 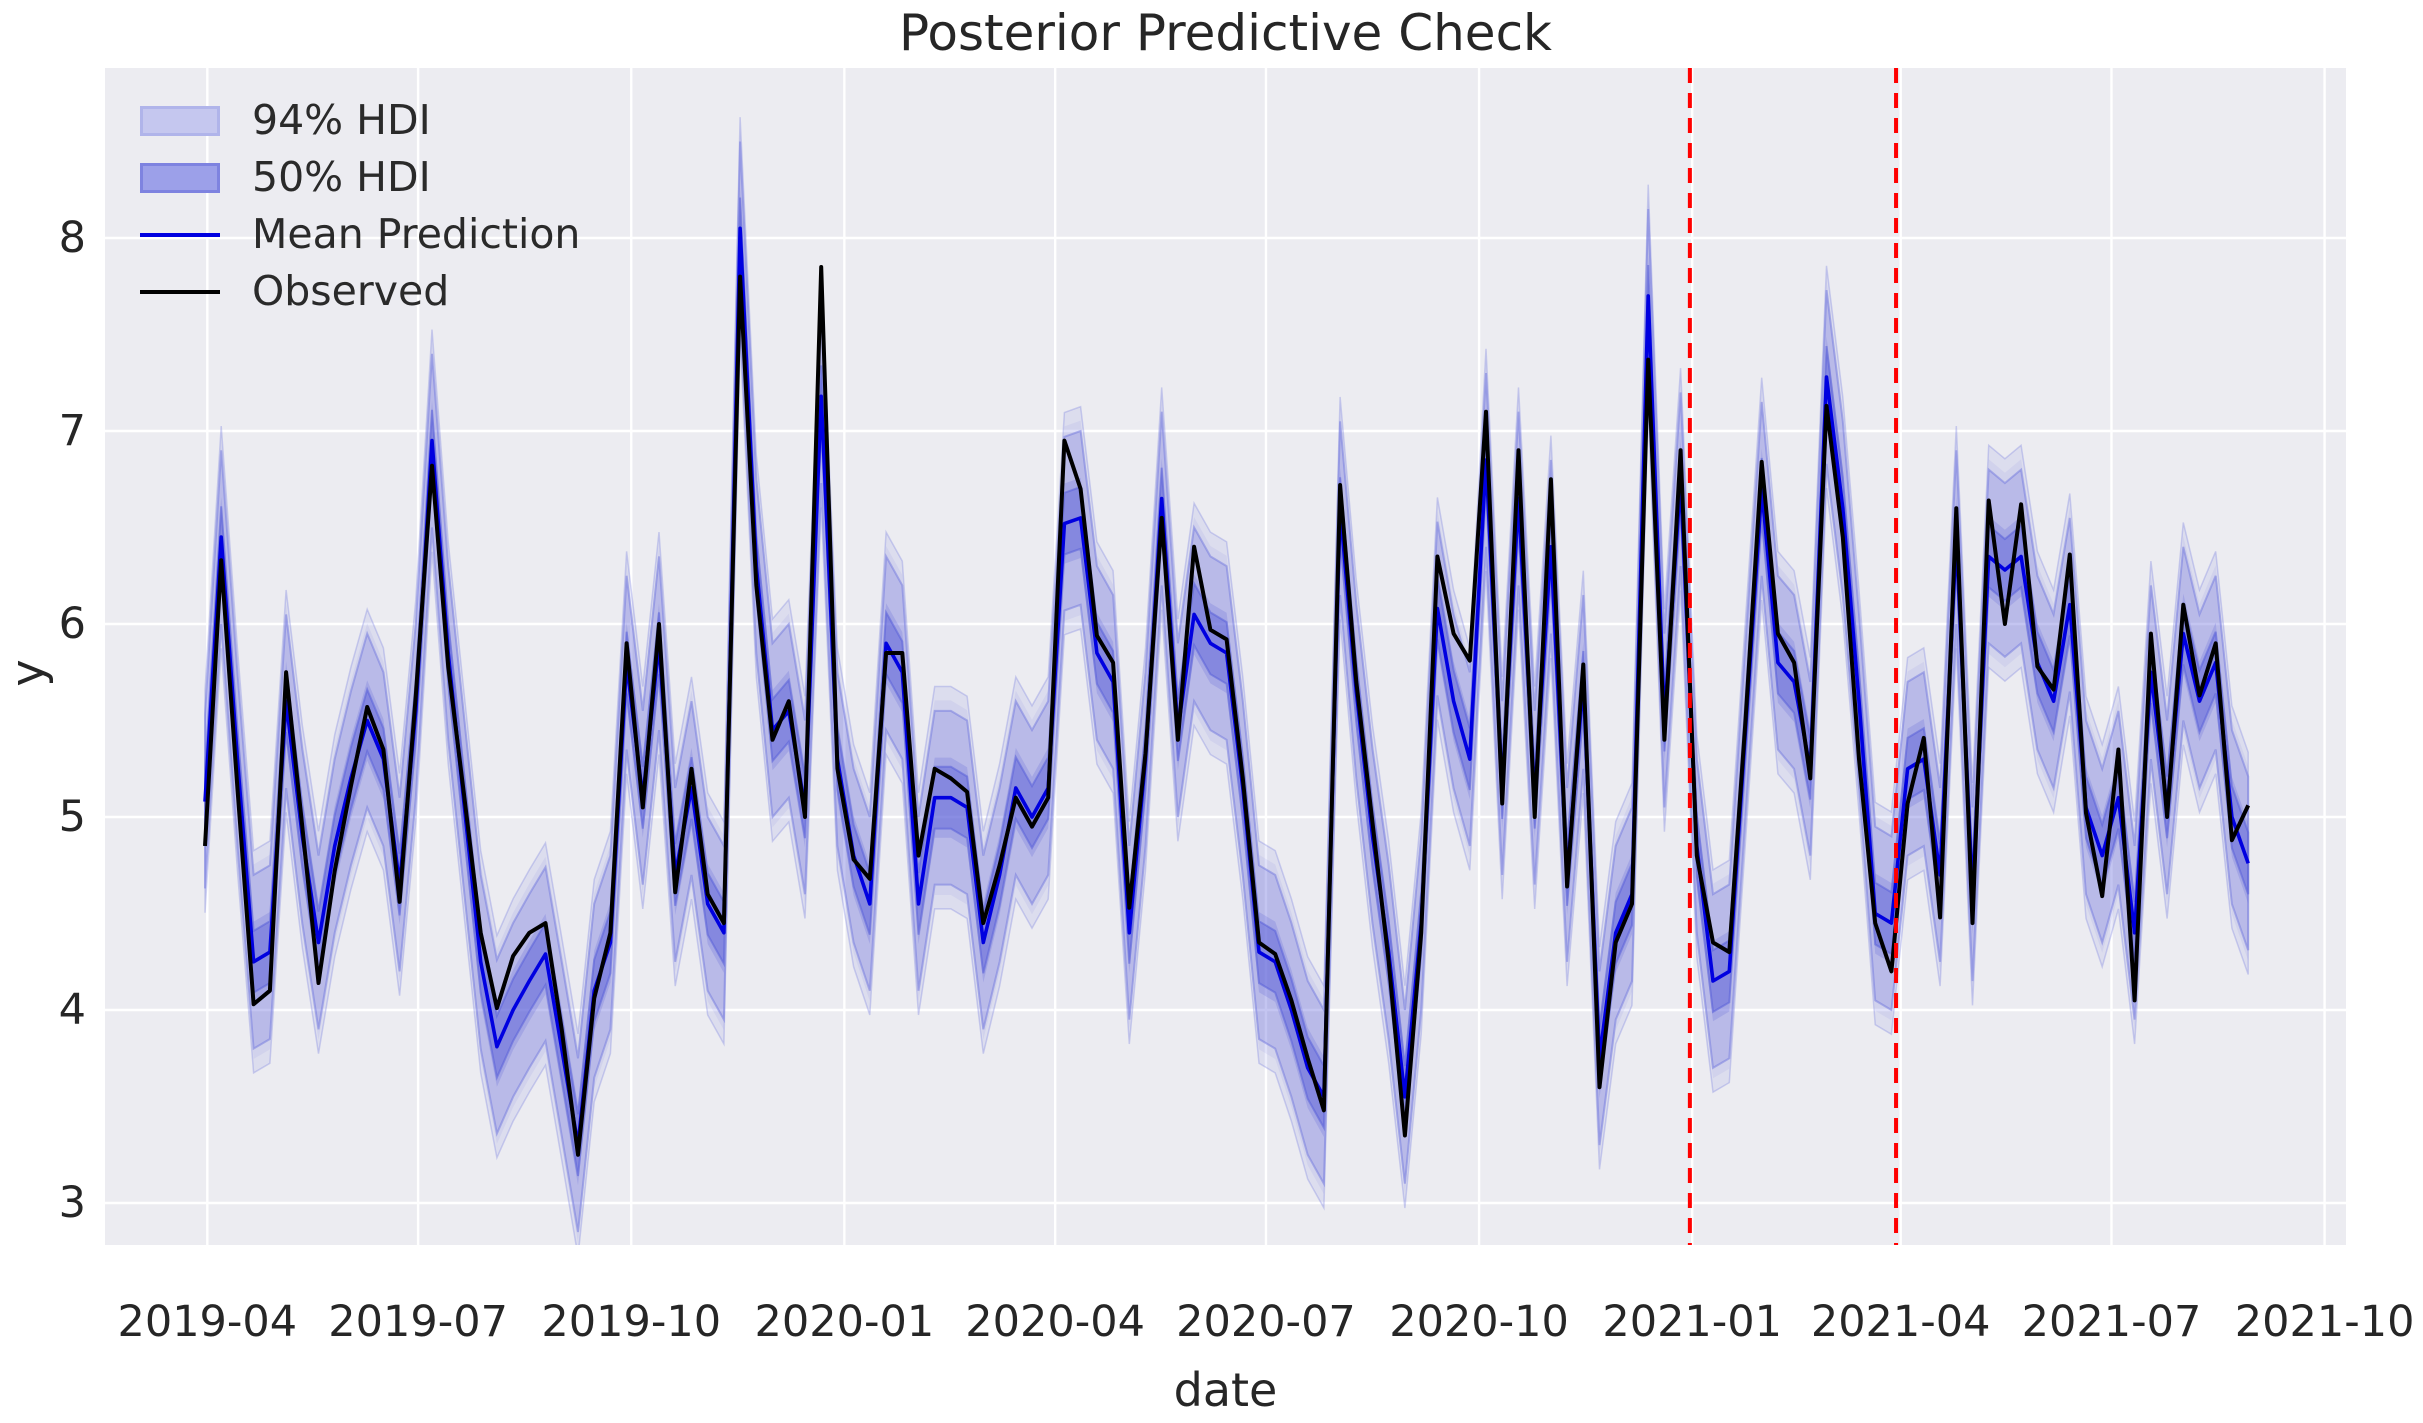 I want to click on legend-item-94hdi: 94% HDI, so click(x=360, y=120).